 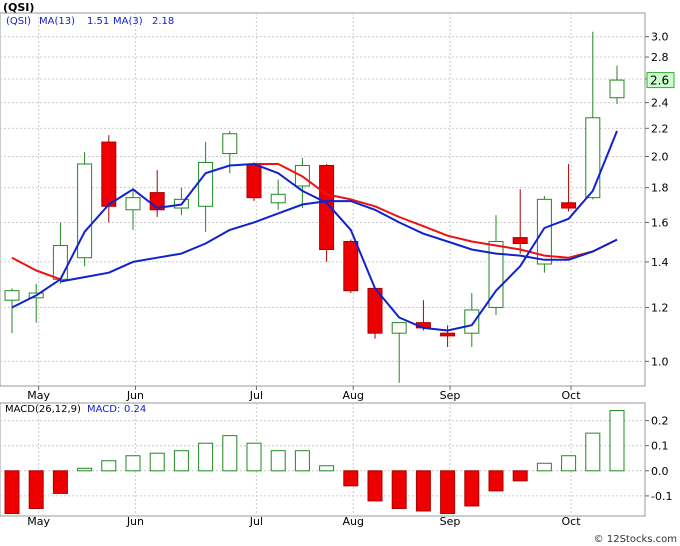 What do you see at coordinates (304, 521) in the screenshot?
I see `macd-x-axis: May Jun Jul Aug Sep Oct` at bounding box center [304, 521].